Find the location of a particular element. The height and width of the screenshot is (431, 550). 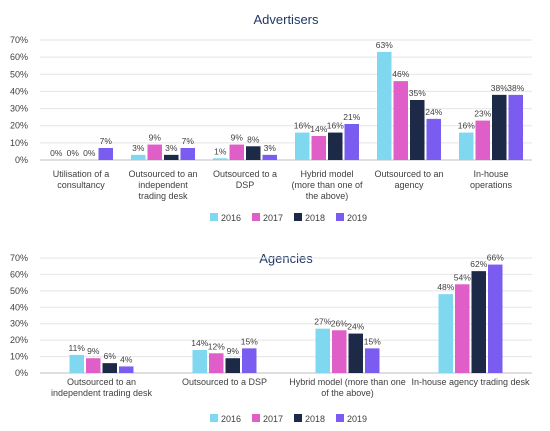

category-label-line: consultancy is located at coordinates (81, 185).